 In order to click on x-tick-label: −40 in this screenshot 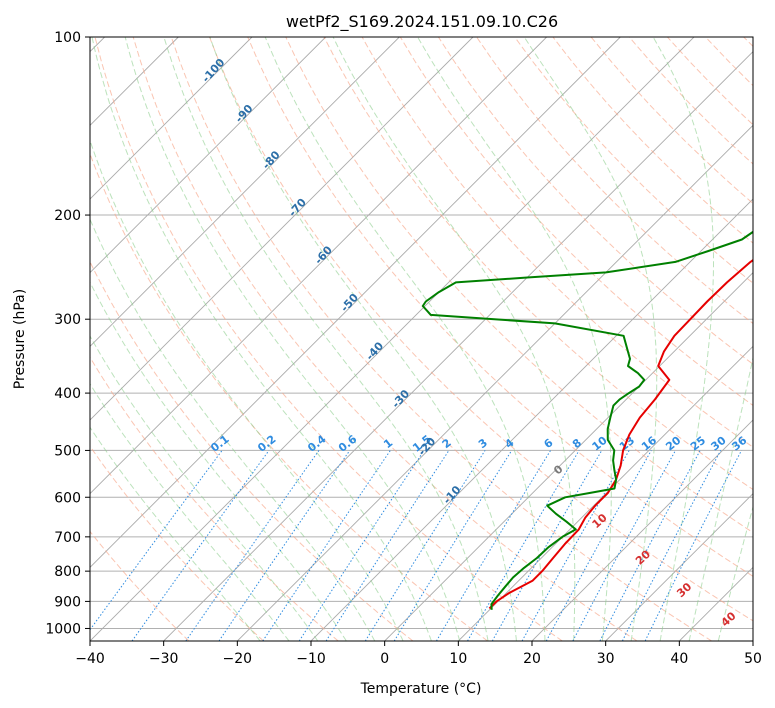, I will do `click(90, 659)`.